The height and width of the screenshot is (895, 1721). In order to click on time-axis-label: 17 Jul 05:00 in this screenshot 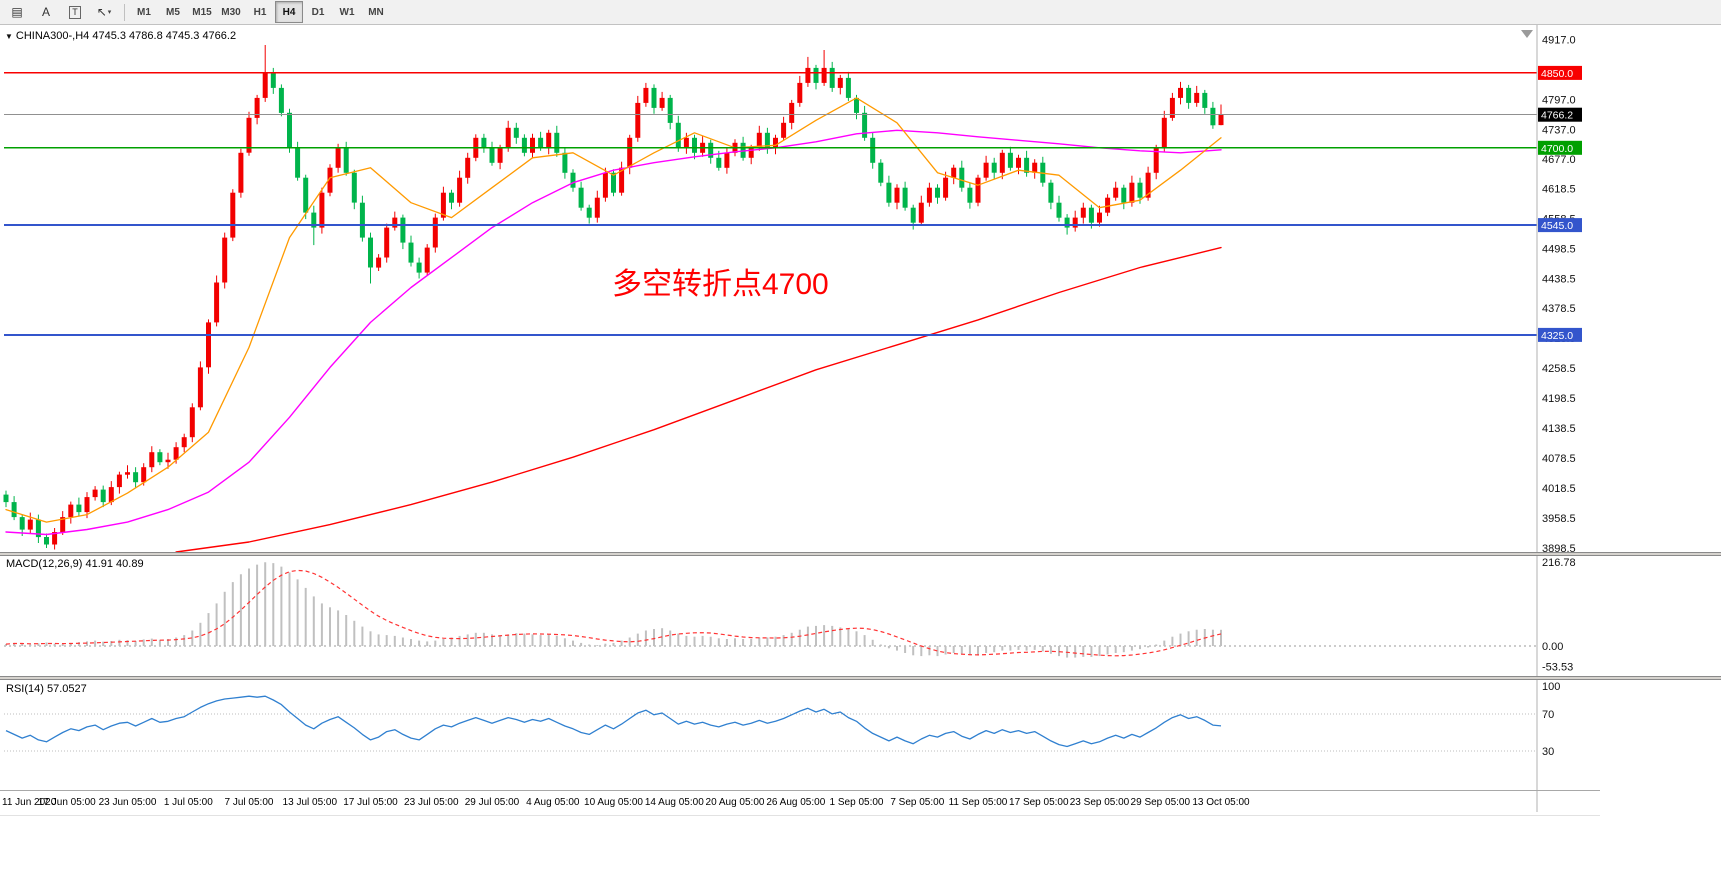, I will do `click(370, 802)`.